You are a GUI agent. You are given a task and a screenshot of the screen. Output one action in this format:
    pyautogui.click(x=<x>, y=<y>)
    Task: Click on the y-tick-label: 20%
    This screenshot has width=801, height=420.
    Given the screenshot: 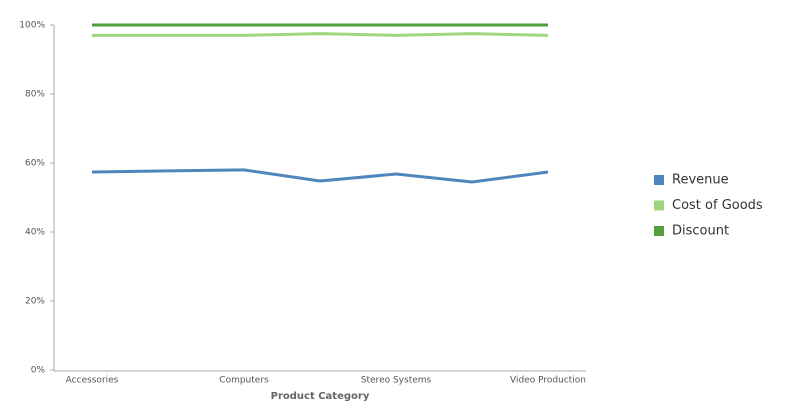 What is the action you would take?
    pyautogui.click(x=35, y=302)
    